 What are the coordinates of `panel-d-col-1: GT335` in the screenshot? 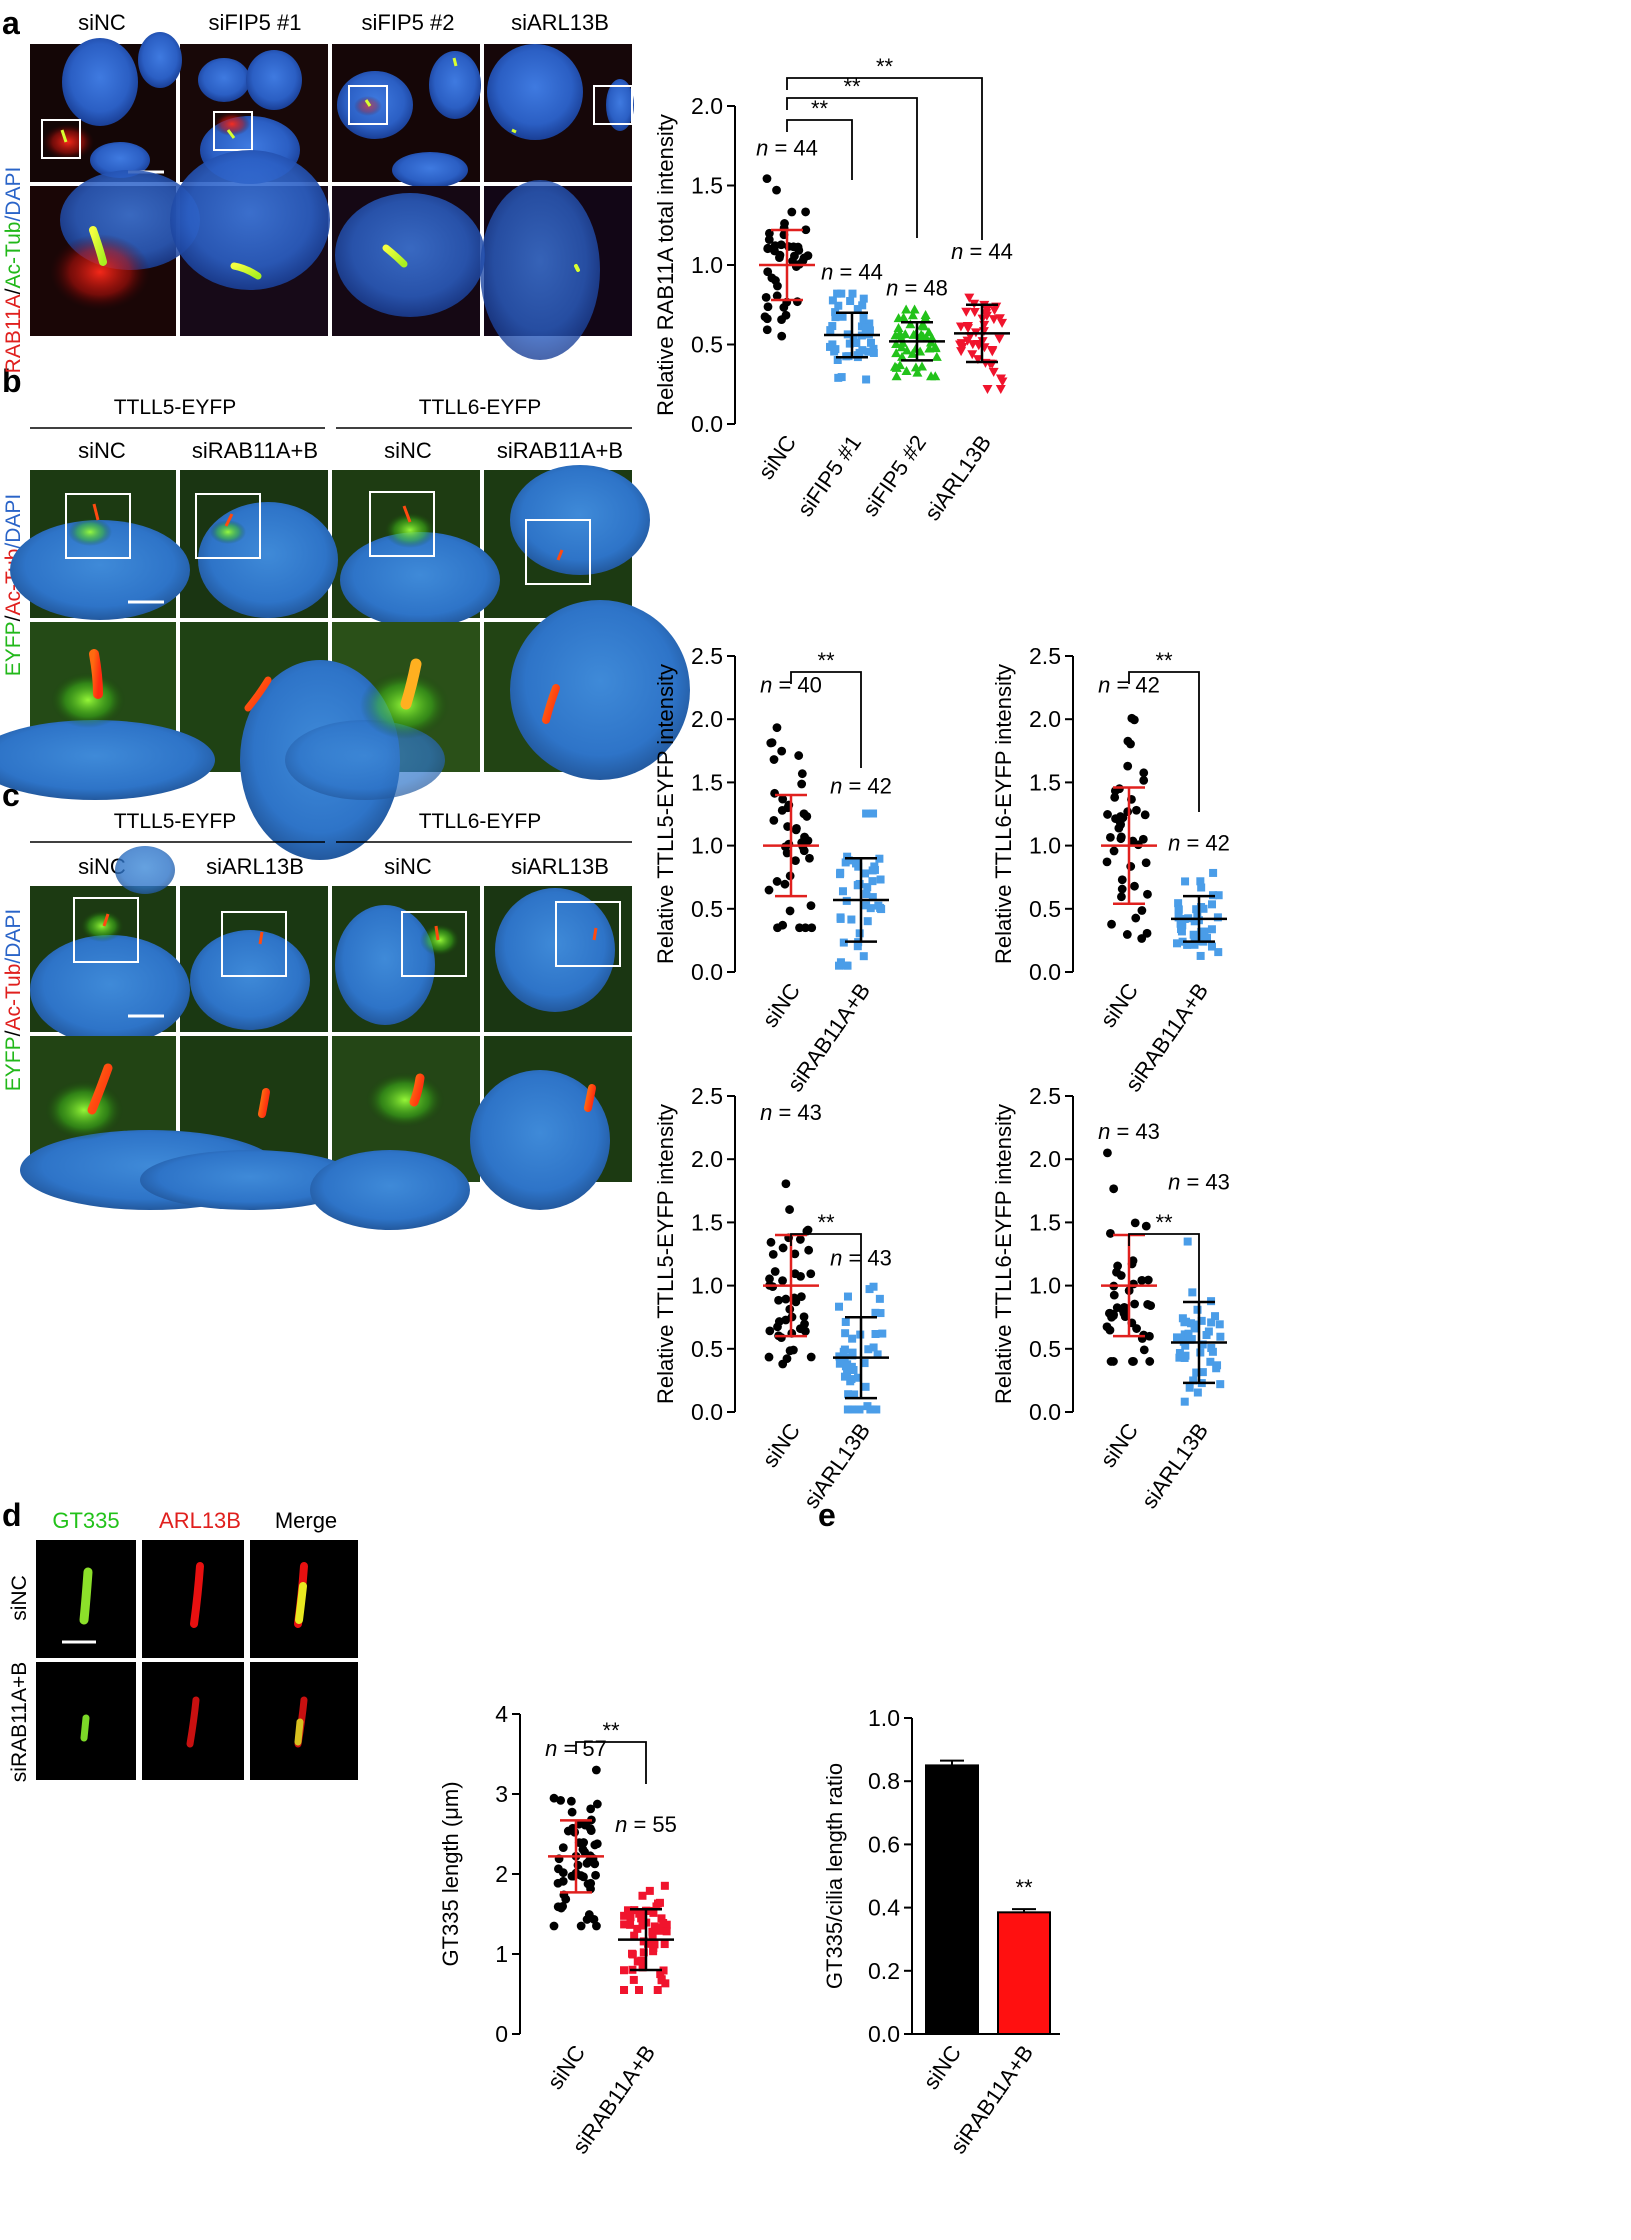 It's located at (85, 1520).